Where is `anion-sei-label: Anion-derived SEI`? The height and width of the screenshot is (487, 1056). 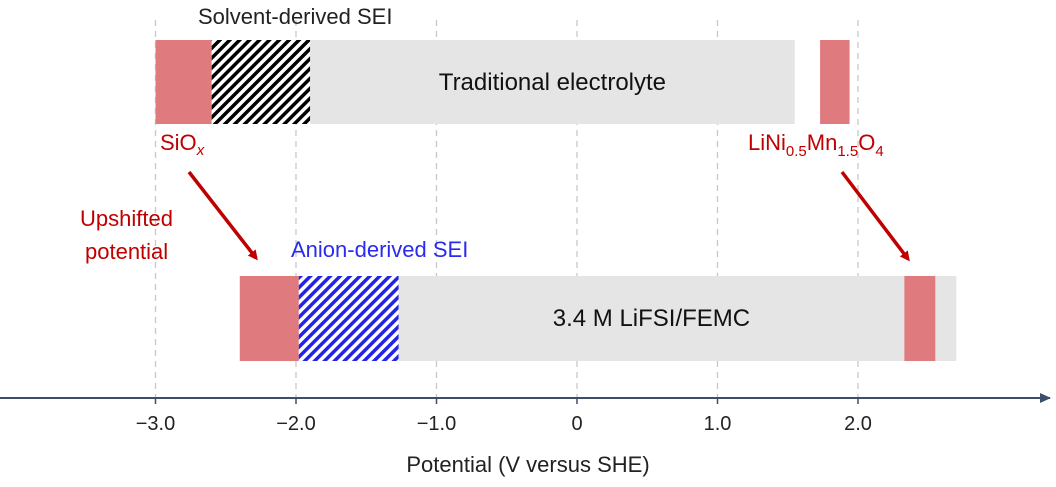 anion-sei-label: Anion-derived SEI is located at coordinates (379, 249).